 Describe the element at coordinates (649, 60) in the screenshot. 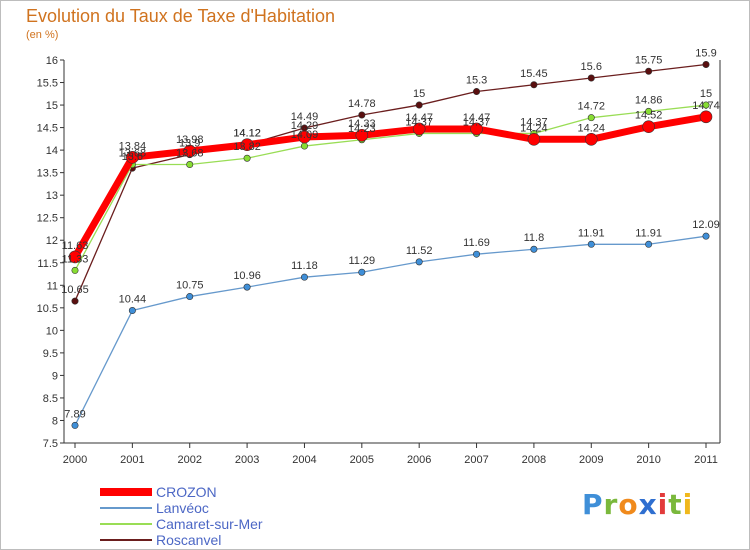

I see `data-label-roscanvel: 15.75` at that location.